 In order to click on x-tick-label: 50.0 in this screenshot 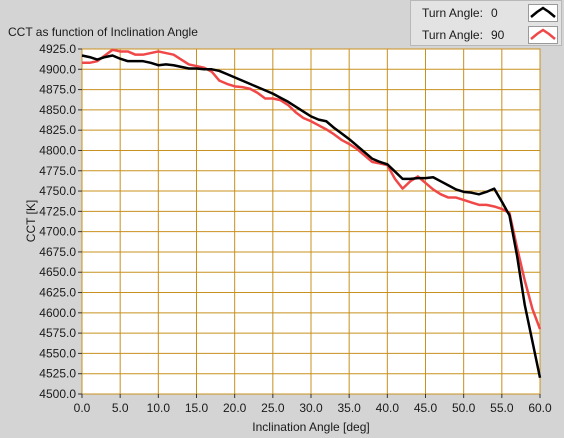, I will do `click(464, 408)`.